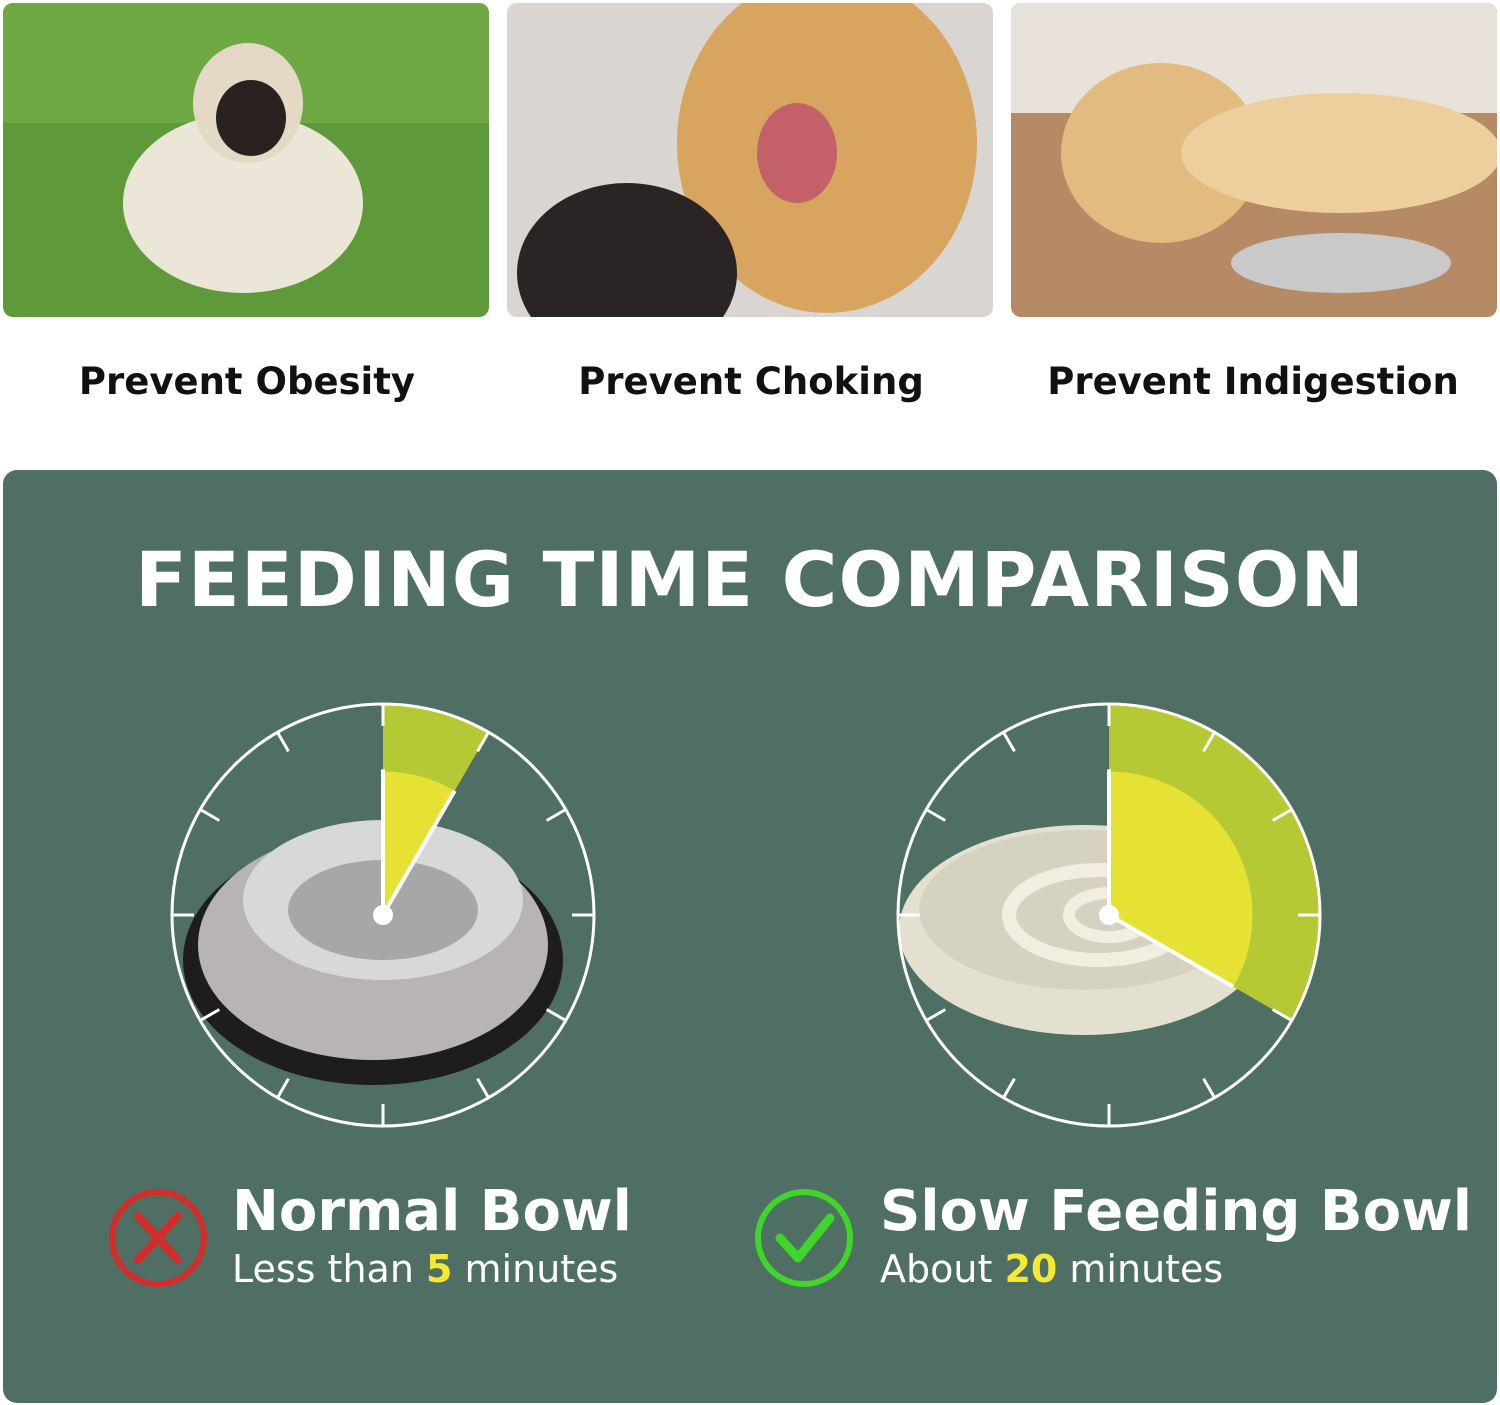 This screenshot has height=1405, width=1500. I want to click on comparison-title: FEEDING TIME COMPARISON, so click(750, 579).